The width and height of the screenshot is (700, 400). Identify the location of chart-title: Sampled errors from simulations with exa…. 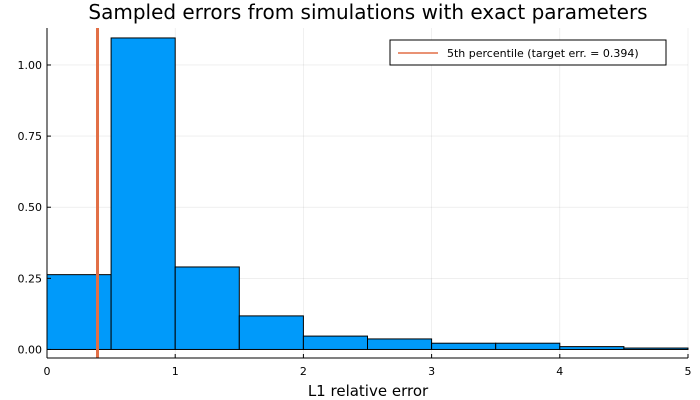
(367, 12).